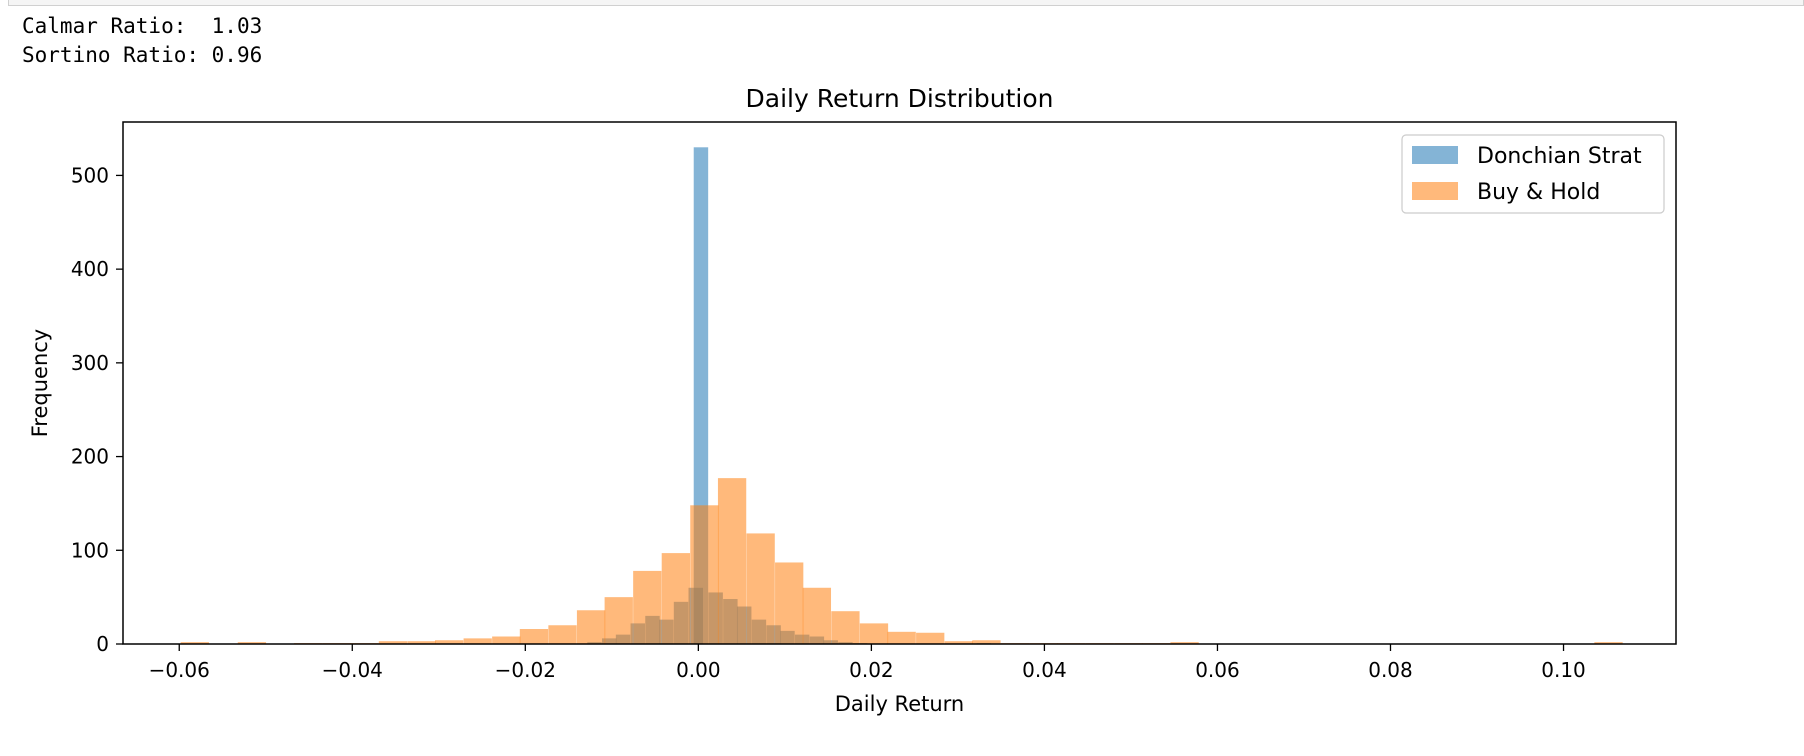  Describe the element at coordinates (698, 670) in the screenshot. I see `x-tick-label: 0.00` at that location.